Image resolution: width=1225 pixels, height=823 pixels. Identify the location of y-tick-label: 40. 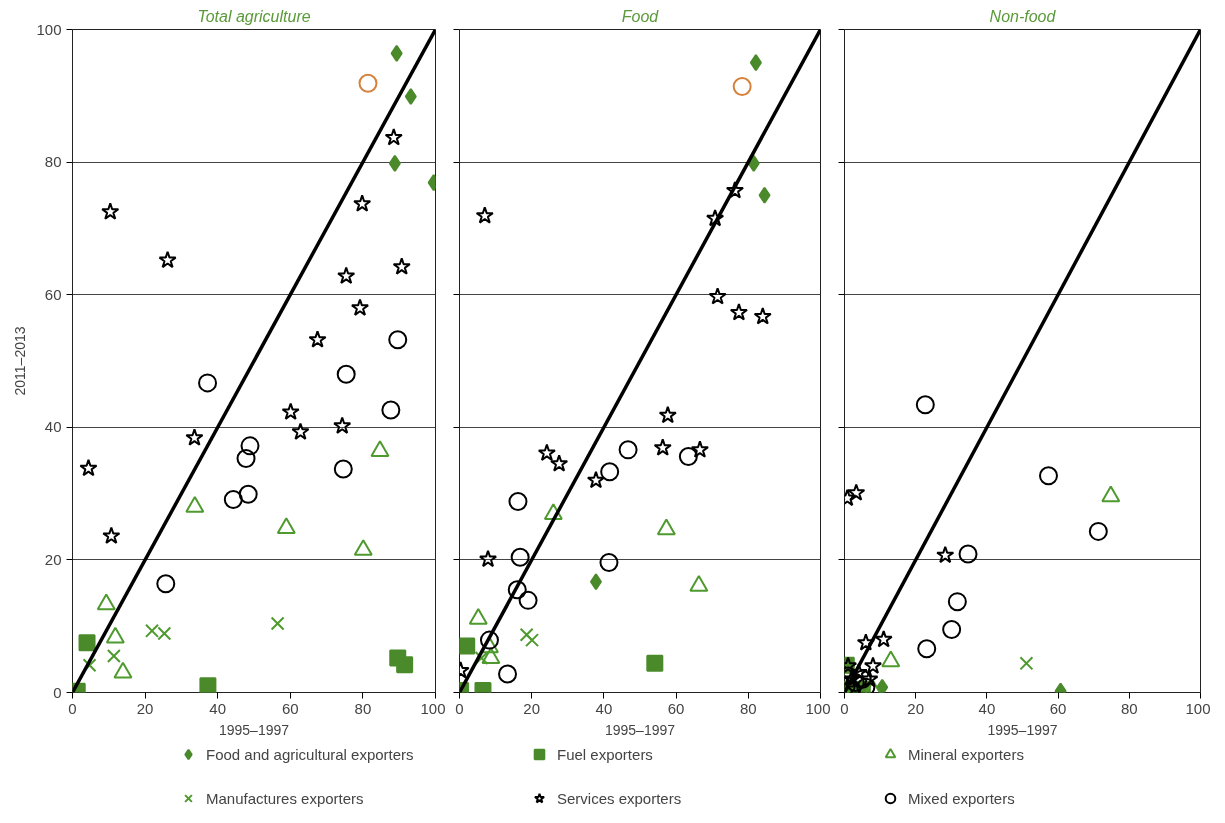
(53, 427).